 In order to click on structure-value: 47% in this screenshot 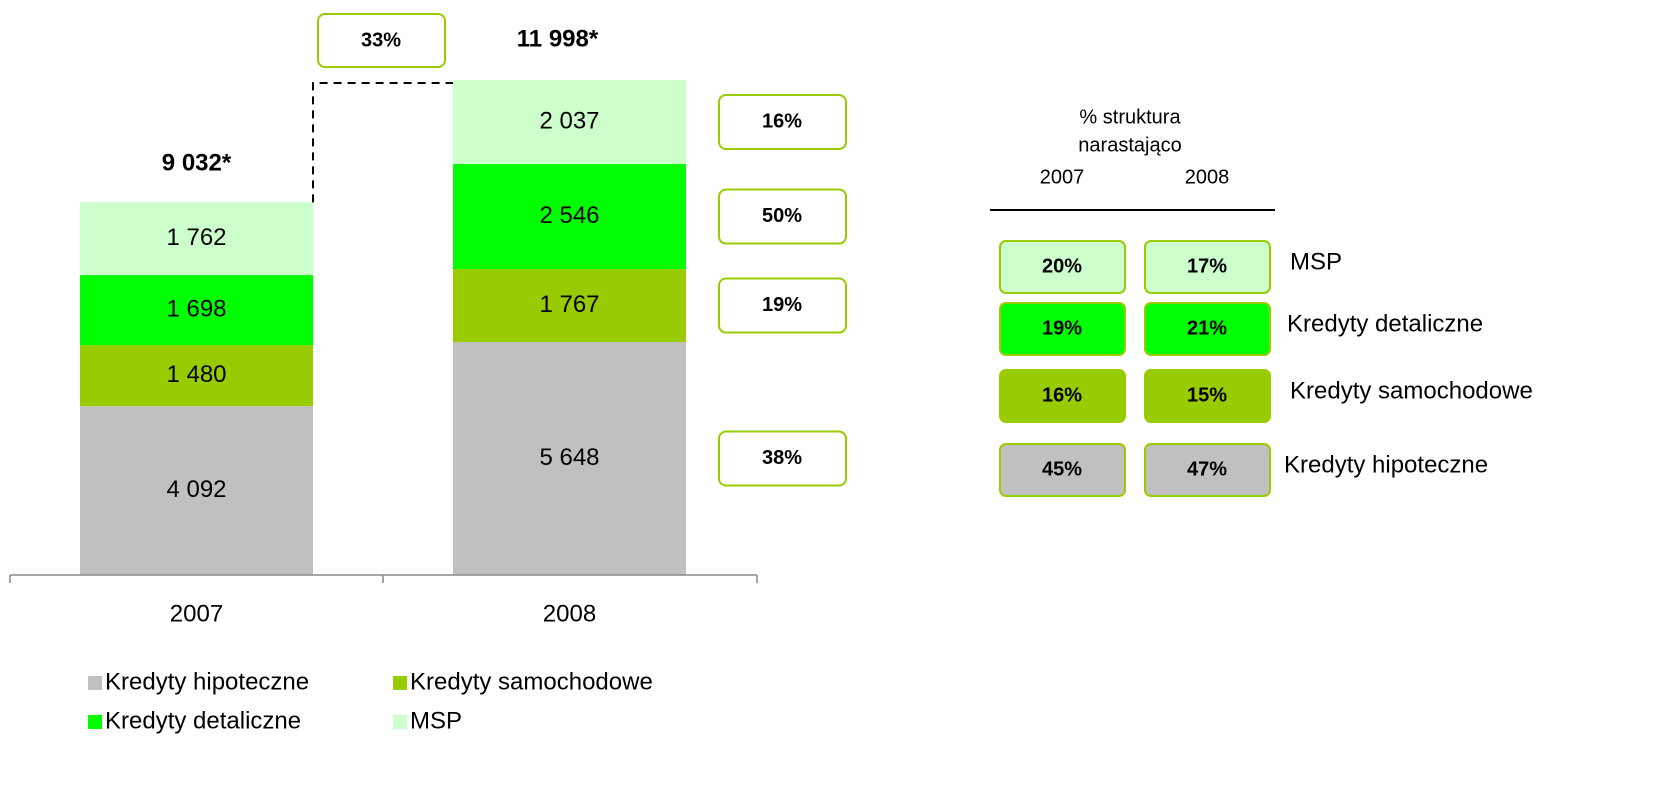, I will do `click(1207, 469)`.